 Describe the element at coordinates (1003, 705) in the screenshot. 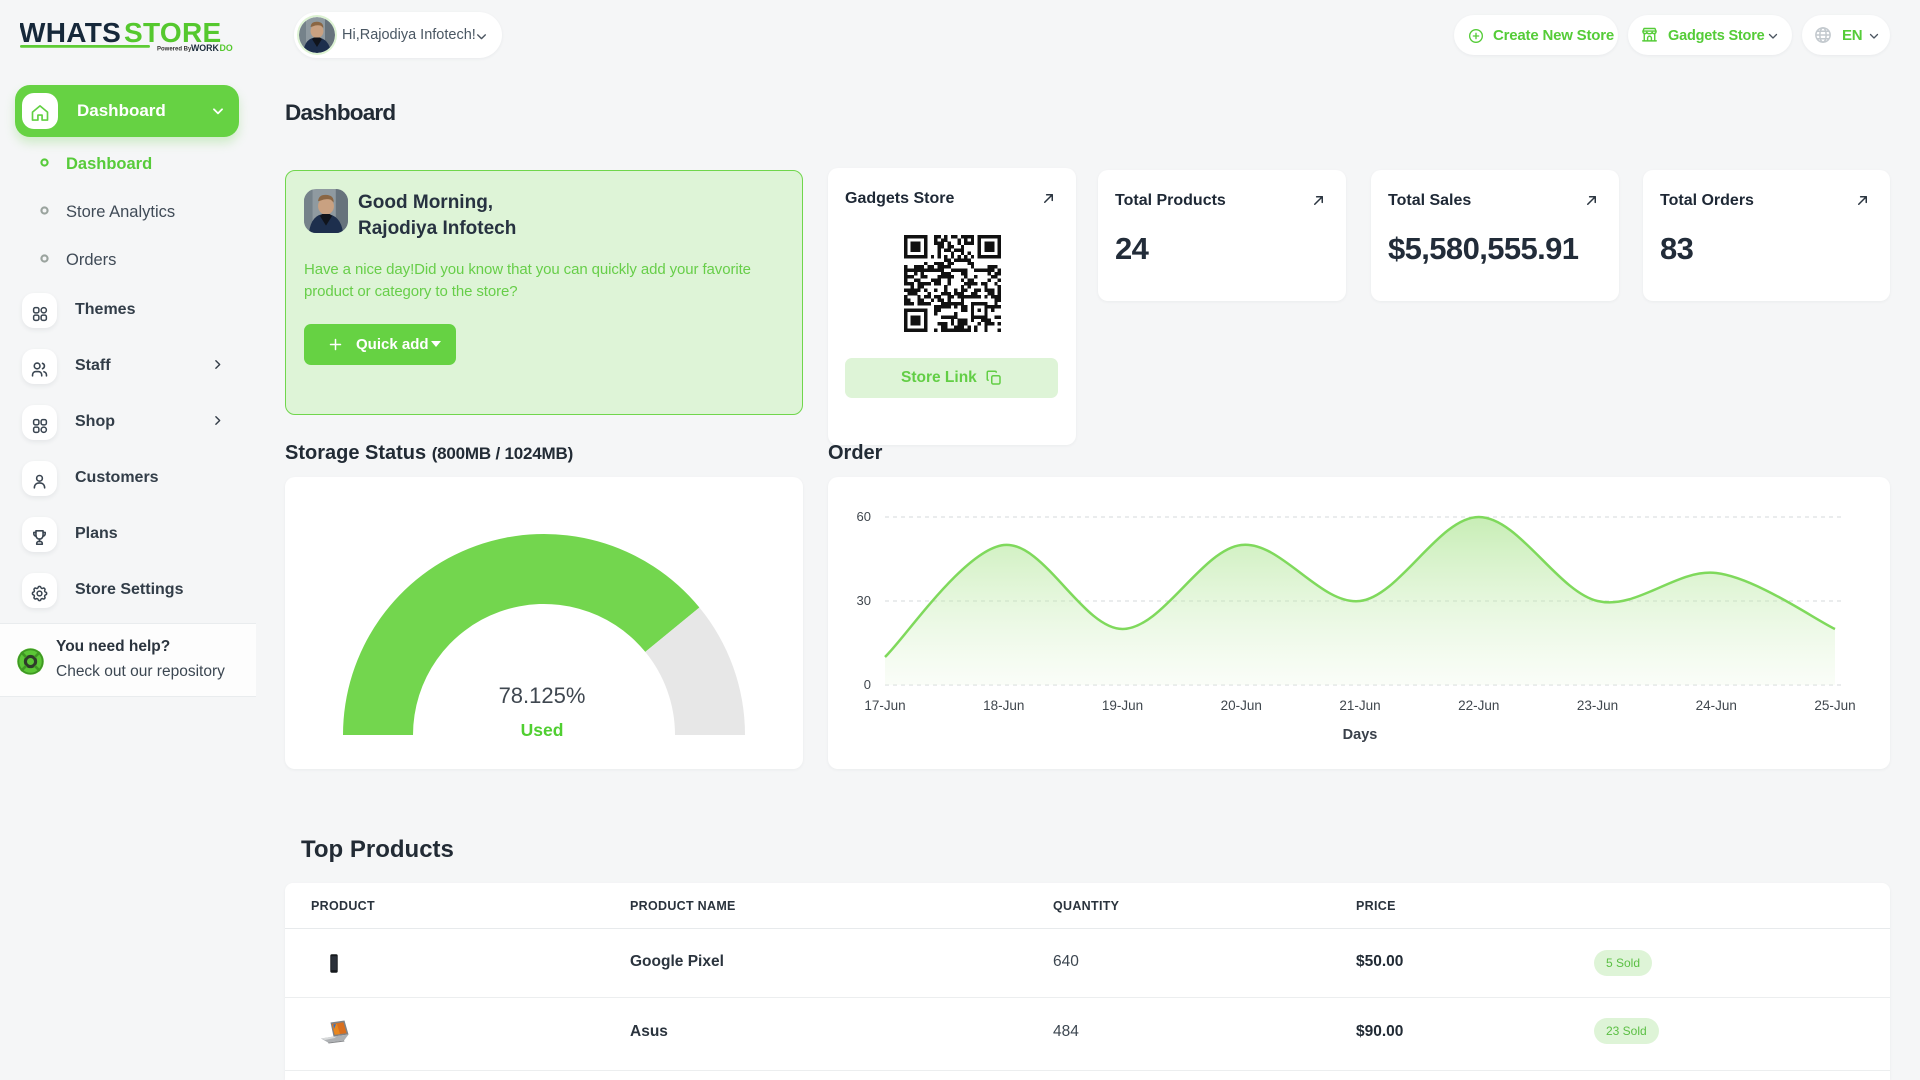

I see `svg-text: 18-Jun` at that location.